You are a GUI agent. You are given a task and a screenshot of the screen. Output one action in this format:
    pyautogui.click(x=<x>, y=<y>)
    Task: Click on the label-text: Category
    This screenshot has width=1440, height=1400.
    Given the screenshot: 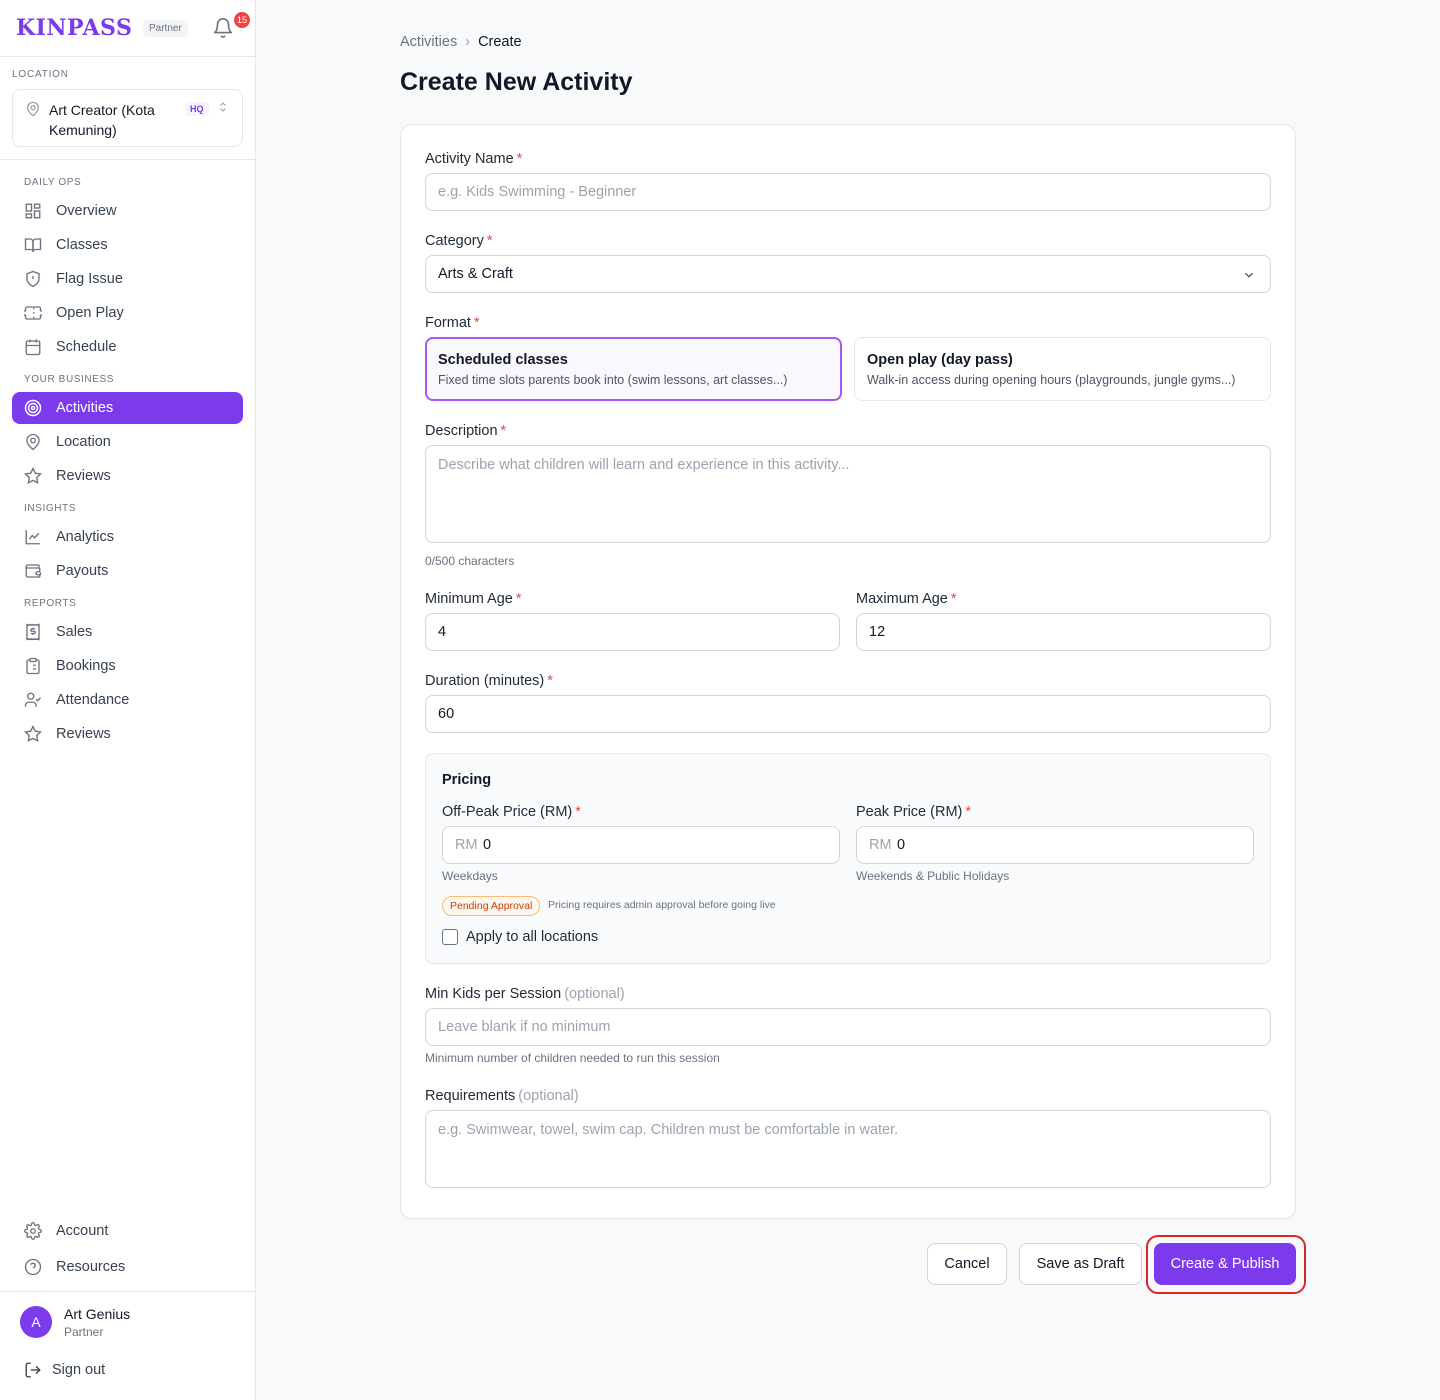 What is the action you would take?
    pyautogui.click(x=454, y=241)
    